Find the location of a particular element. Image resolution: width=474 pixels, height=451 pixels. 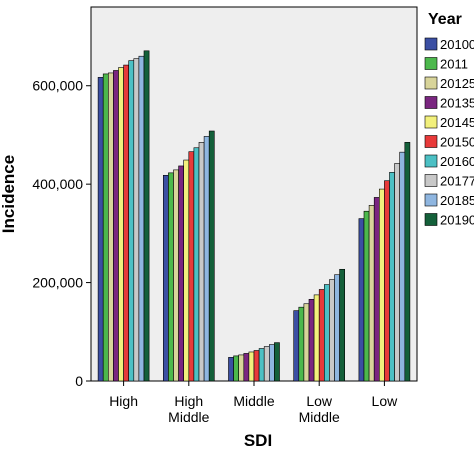

bar-middle-2011 is located at coordinates (236, 368).